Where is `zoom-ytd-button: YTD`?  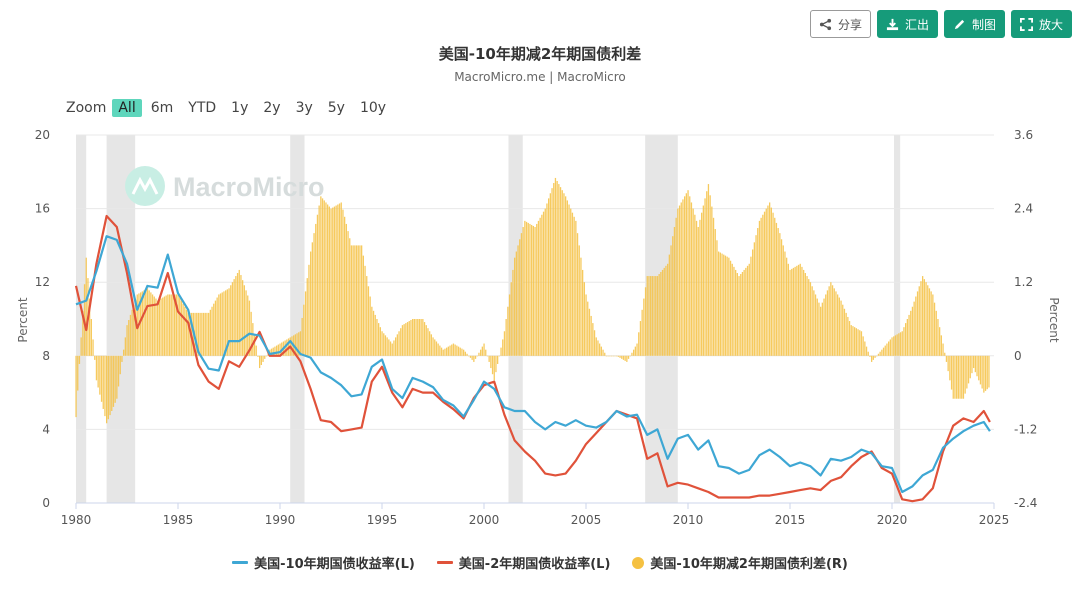
zoom-ytd-button: YTD is located at coordinates (202, 108).